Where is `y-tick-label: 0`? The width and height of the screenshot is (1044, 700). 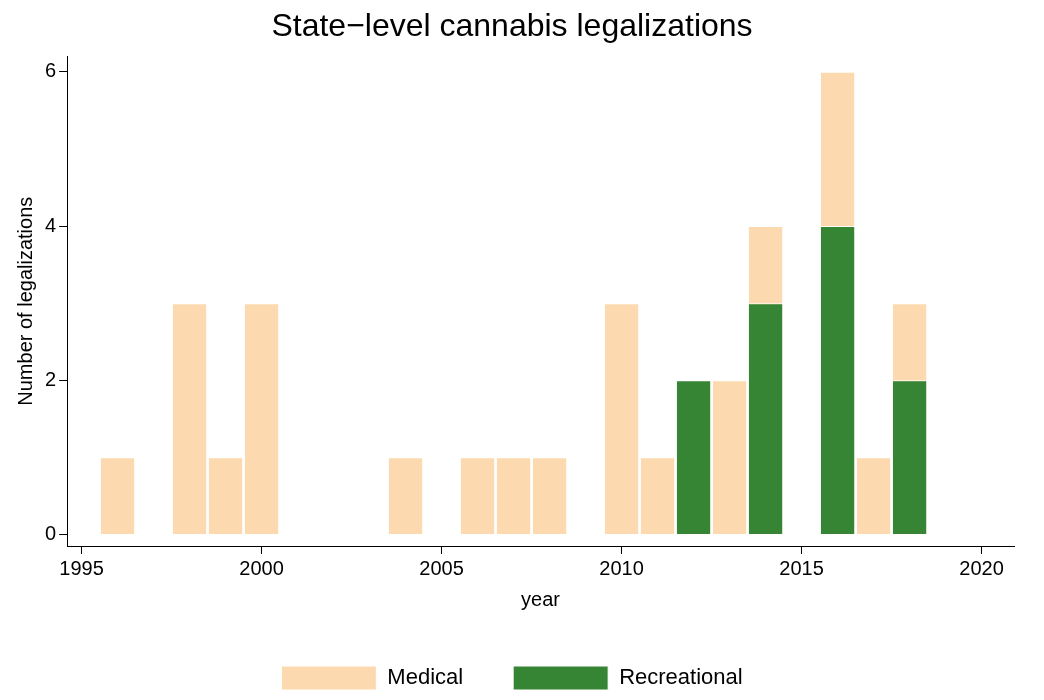 y-tick-label: 0 is located at coordinates (51, 532).